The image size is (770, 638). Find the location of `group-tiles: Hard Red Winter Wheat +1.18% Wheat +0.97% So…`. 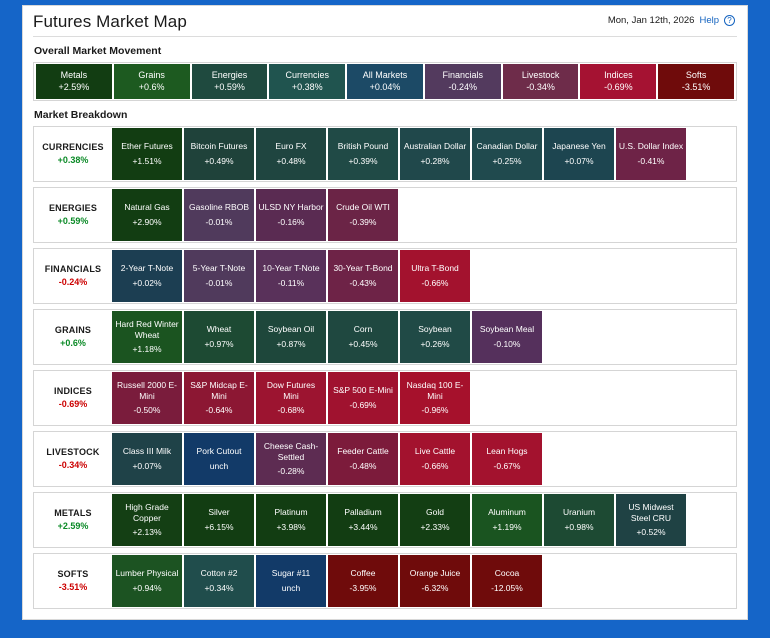

group-tiles: Hard Red Winter Wheat +1.18% Wheat +0.97% So… is located at coordinates (423, 337).